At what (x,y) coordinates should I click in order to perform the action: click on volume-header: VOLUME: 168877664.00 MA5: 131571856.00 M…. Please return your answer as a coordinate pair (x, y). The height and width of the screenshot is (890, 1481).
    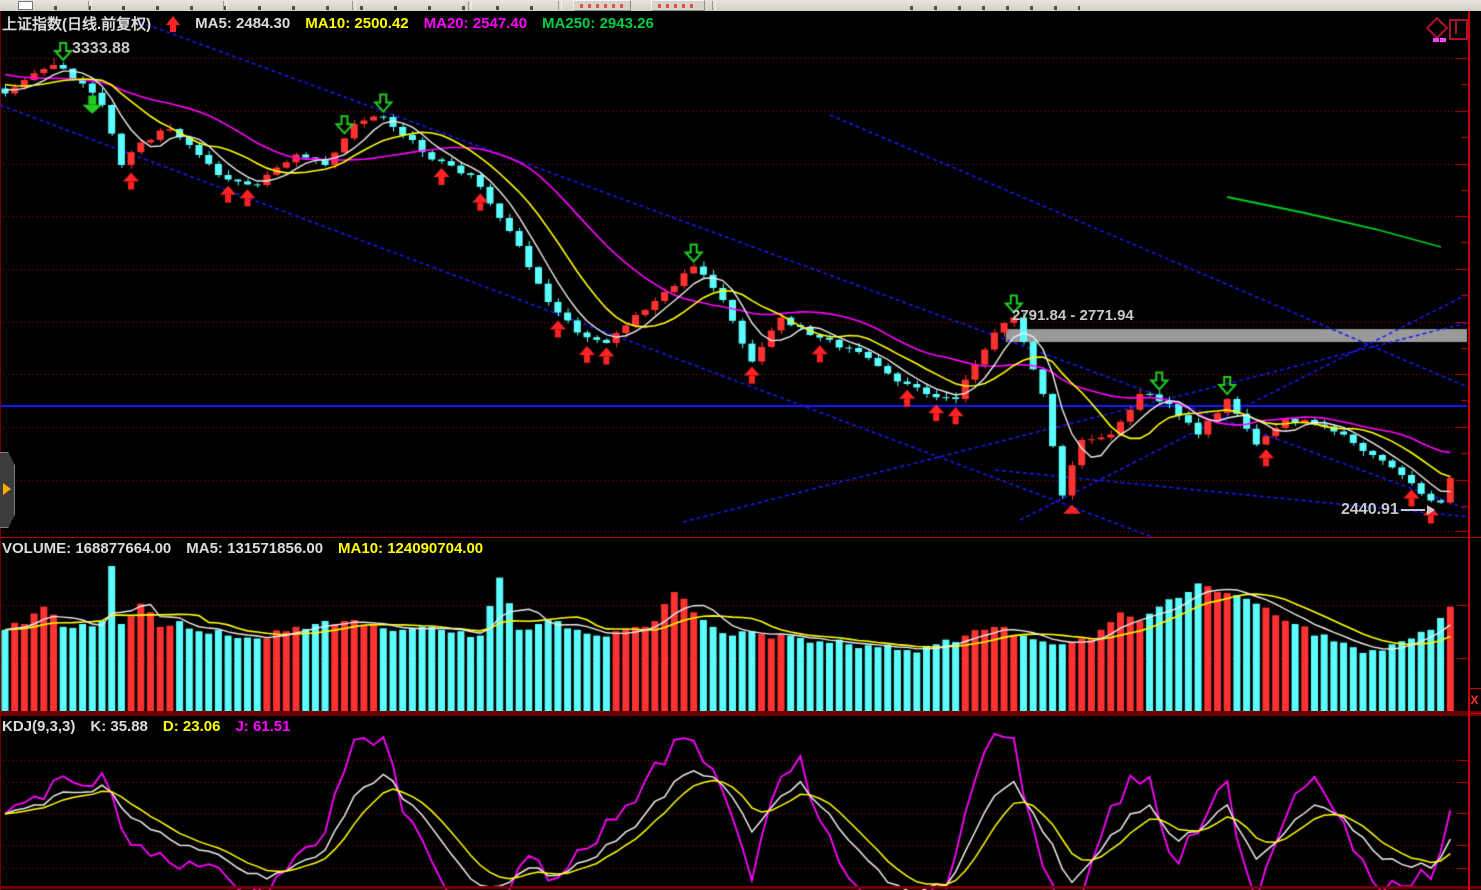
    Looking at the image, I should click on (242, 548).